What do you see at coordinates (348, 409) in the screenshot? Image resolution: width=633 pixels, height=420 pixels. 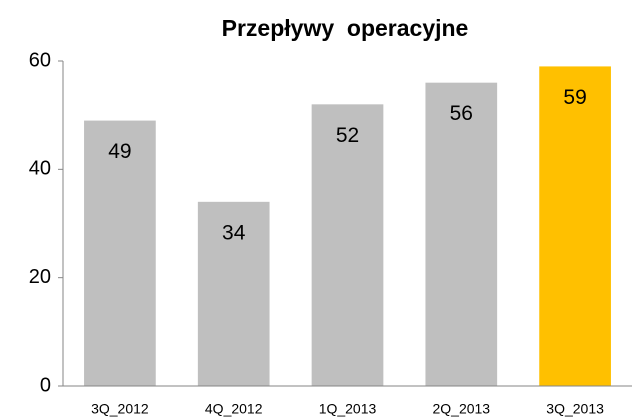 I see `x-tick-label: 1Q_2013` at bounding box center [348, 409].